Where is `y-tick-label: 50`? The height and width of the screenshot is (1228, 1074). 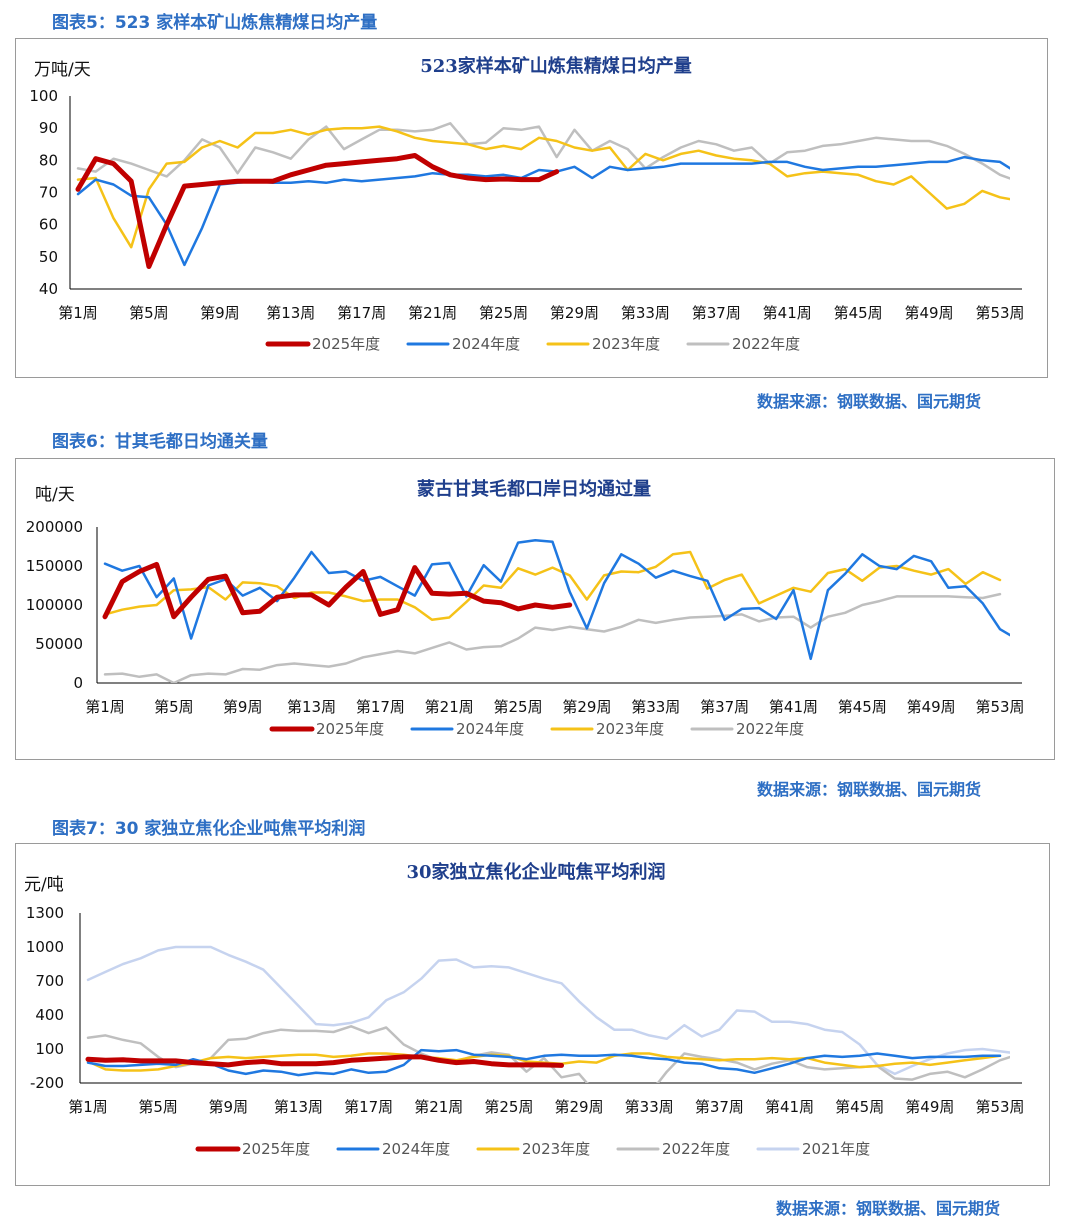 y-tick-label: 50 is located at coordinates (48, 257).